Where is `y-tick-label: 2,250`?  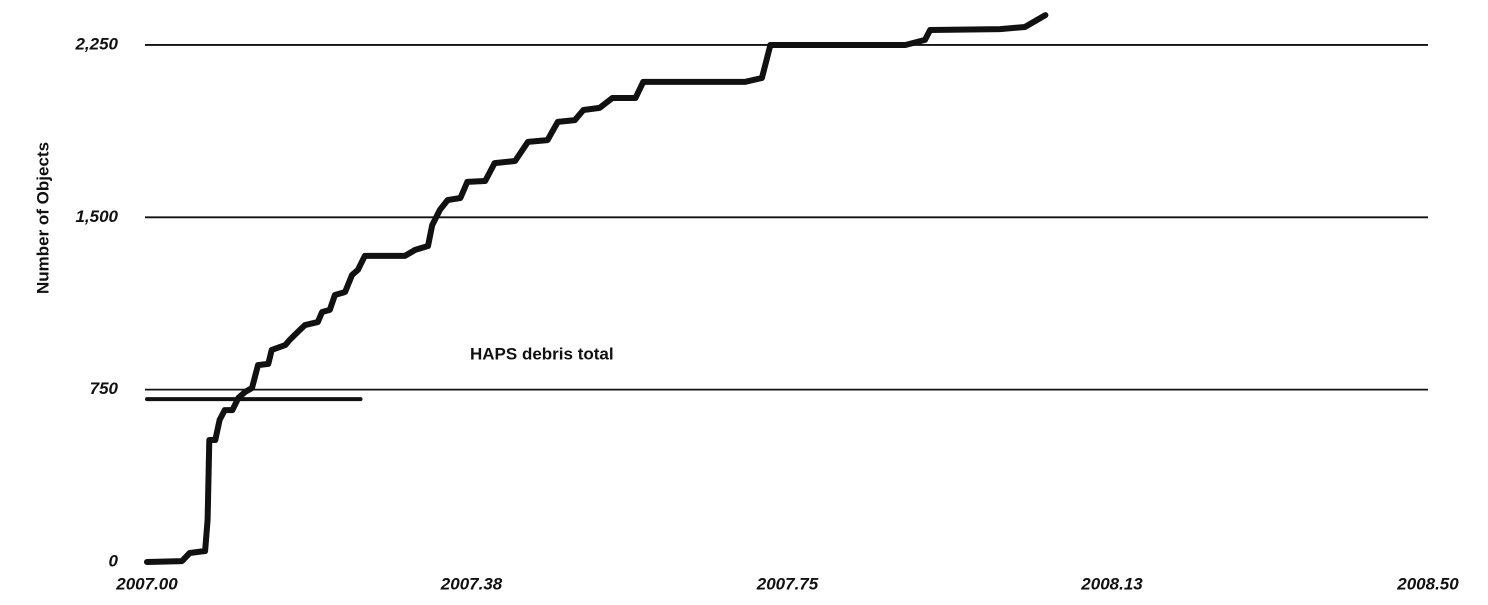 y-tick-label: 2,250 is located at coordinates (96, 43).